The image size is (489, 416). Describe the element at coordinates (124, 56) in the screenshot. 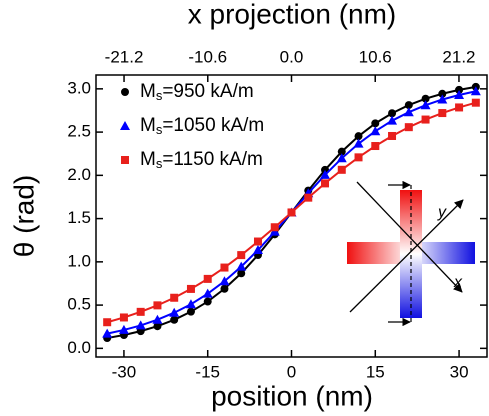

I see `x2-tick-label: -21.2` at that location.